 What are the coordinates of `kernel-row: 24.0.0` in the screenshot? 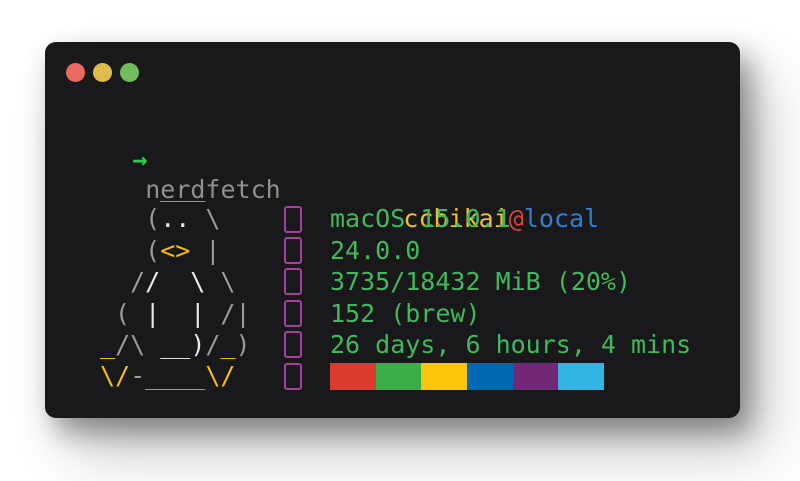 It's located at (487, 250).